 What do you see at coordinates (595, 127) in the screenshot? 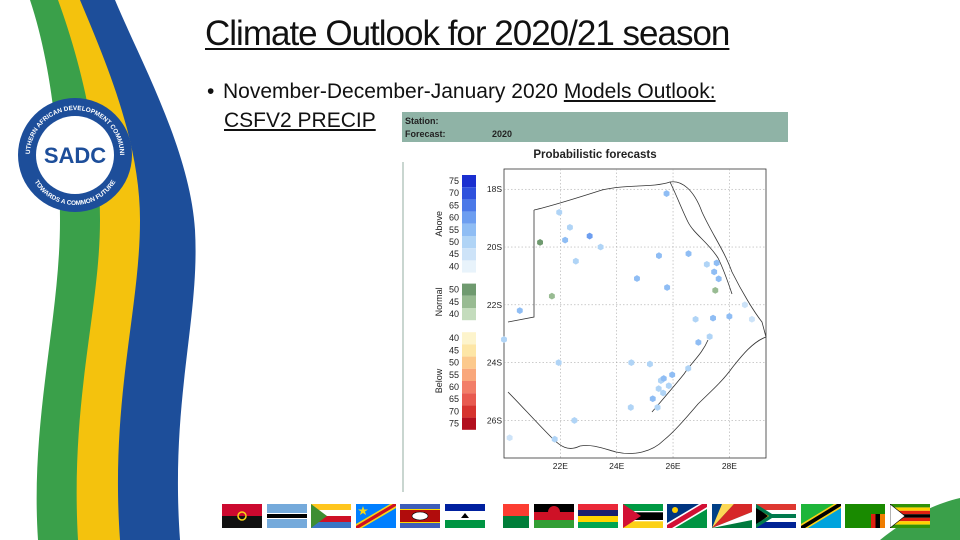
I see `forecast-header-bar: Station: Forecast: 2020` at bounding box center [595, 127].